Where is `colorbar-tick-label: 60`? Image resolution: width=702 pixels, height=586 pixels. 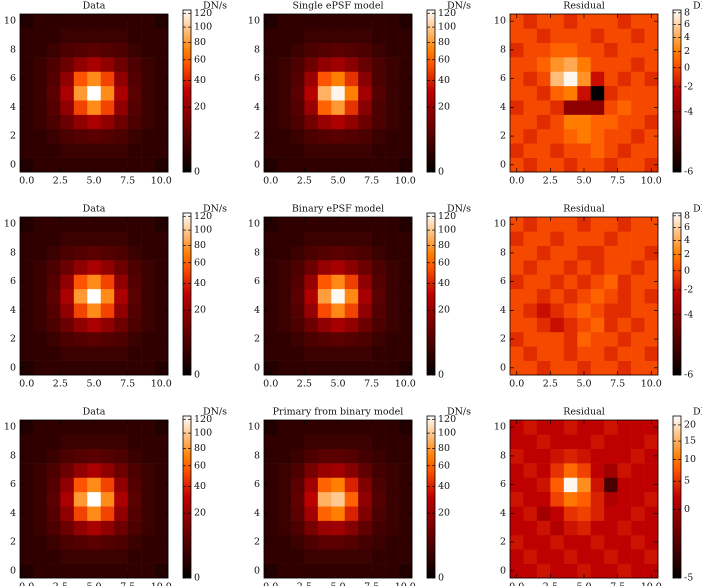
colorbar-tick-label: 60 is located at coordinates (444, 262).